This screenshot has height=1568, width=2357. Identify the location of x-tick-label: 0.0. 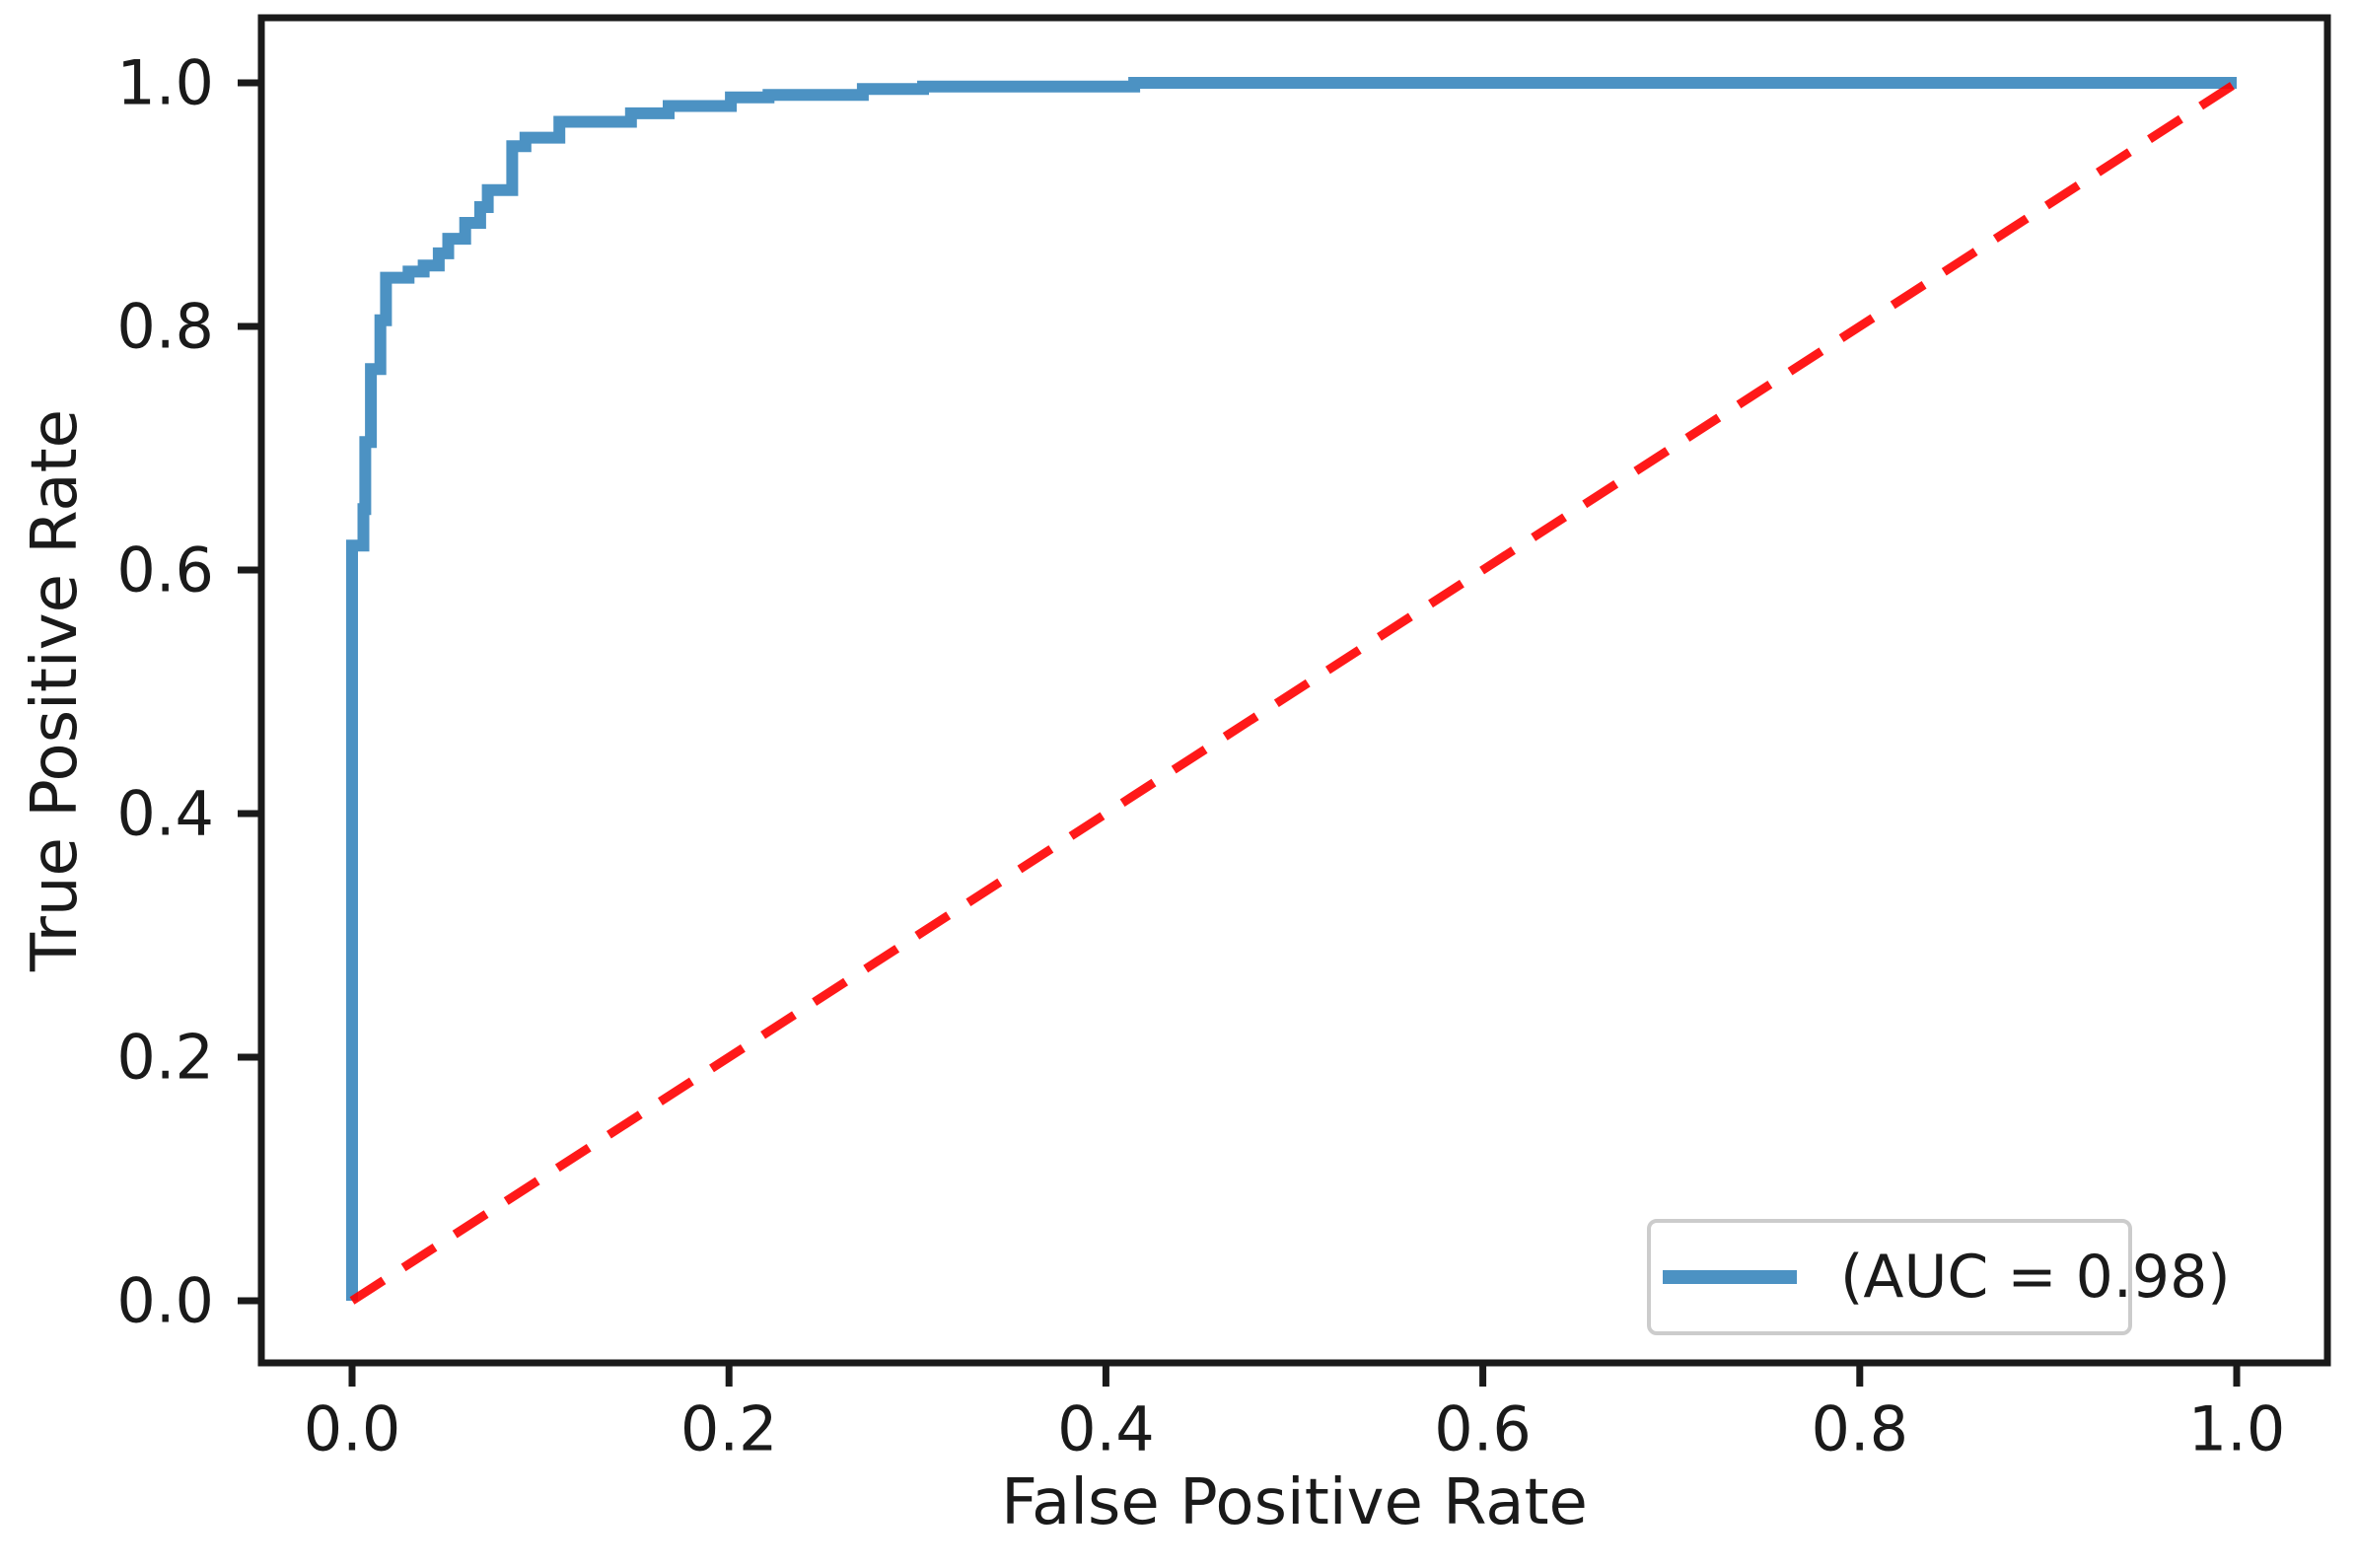
(353, 1428).